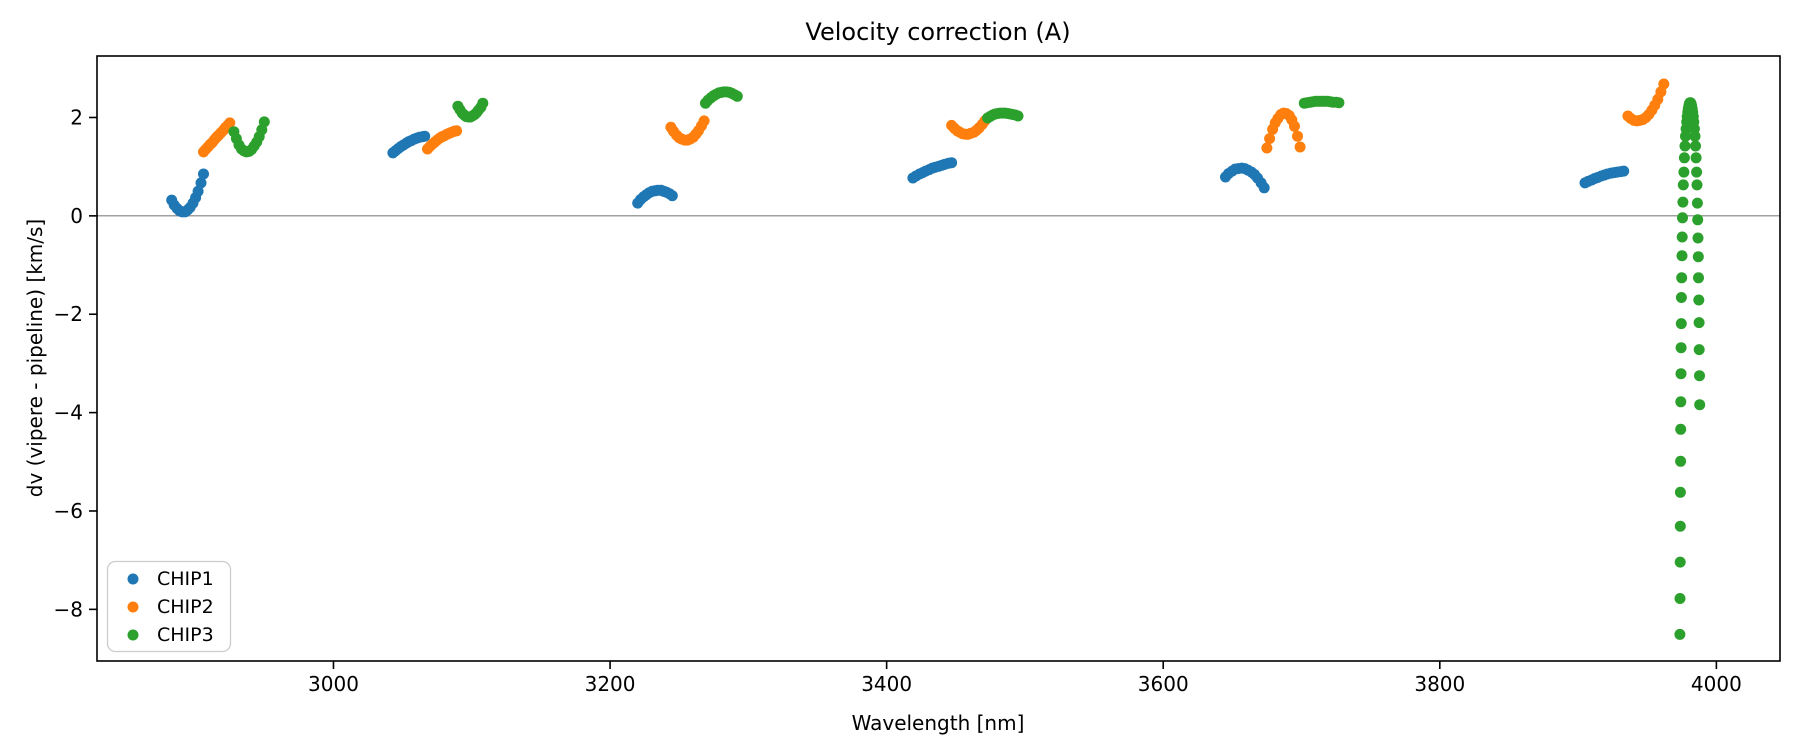 This screenshot has height=754, width=1800. I want to click on legend-box, so click(169, 606).